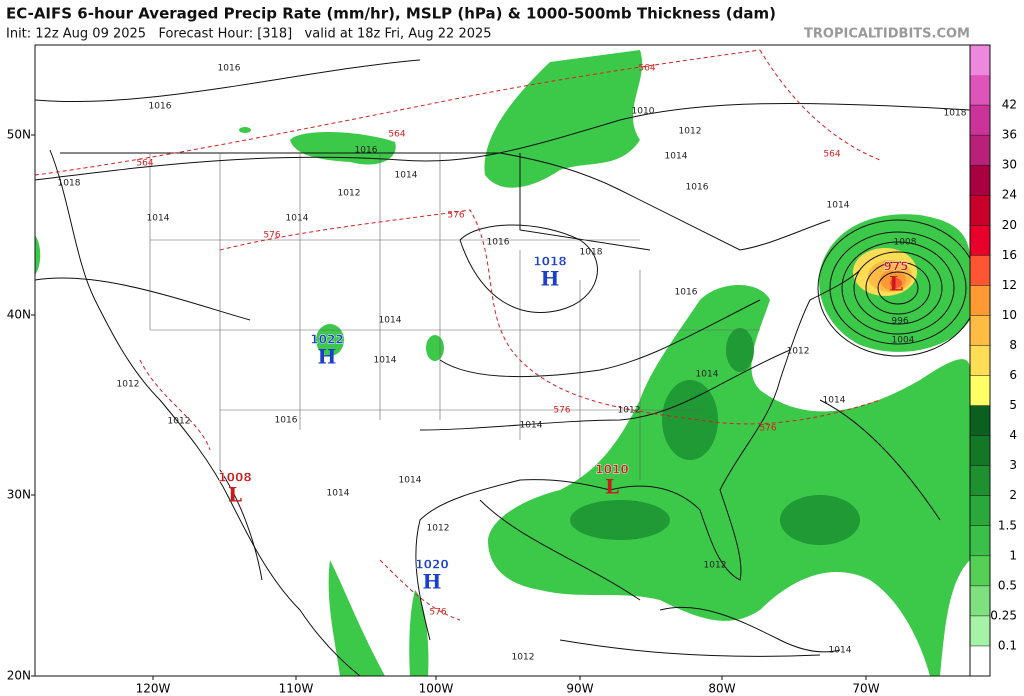 The image size is (1024, 696). What do you see at coordinates (887, 34) in the screenshot?
I see `credit: TROPICALTIDBITS.COM` at bounding box center [887, 34].